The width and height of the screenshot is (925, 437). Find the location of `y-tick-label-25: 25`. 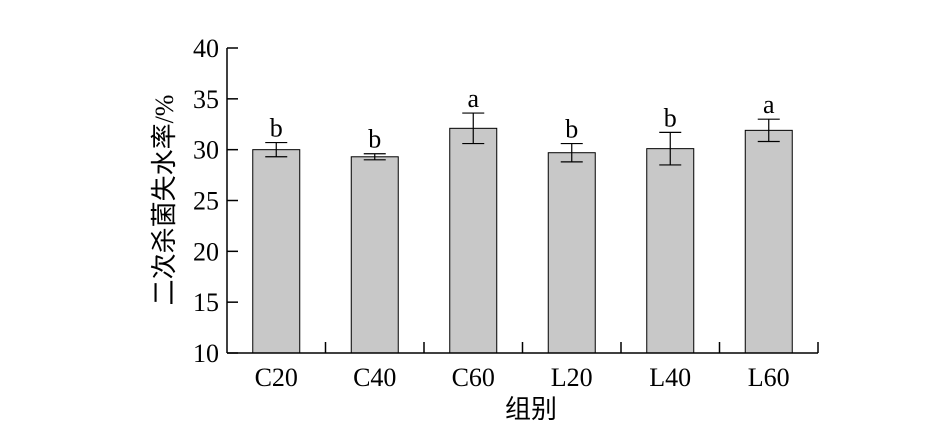

y-tick-label-25: 25 is located at coordinates (206, 201).